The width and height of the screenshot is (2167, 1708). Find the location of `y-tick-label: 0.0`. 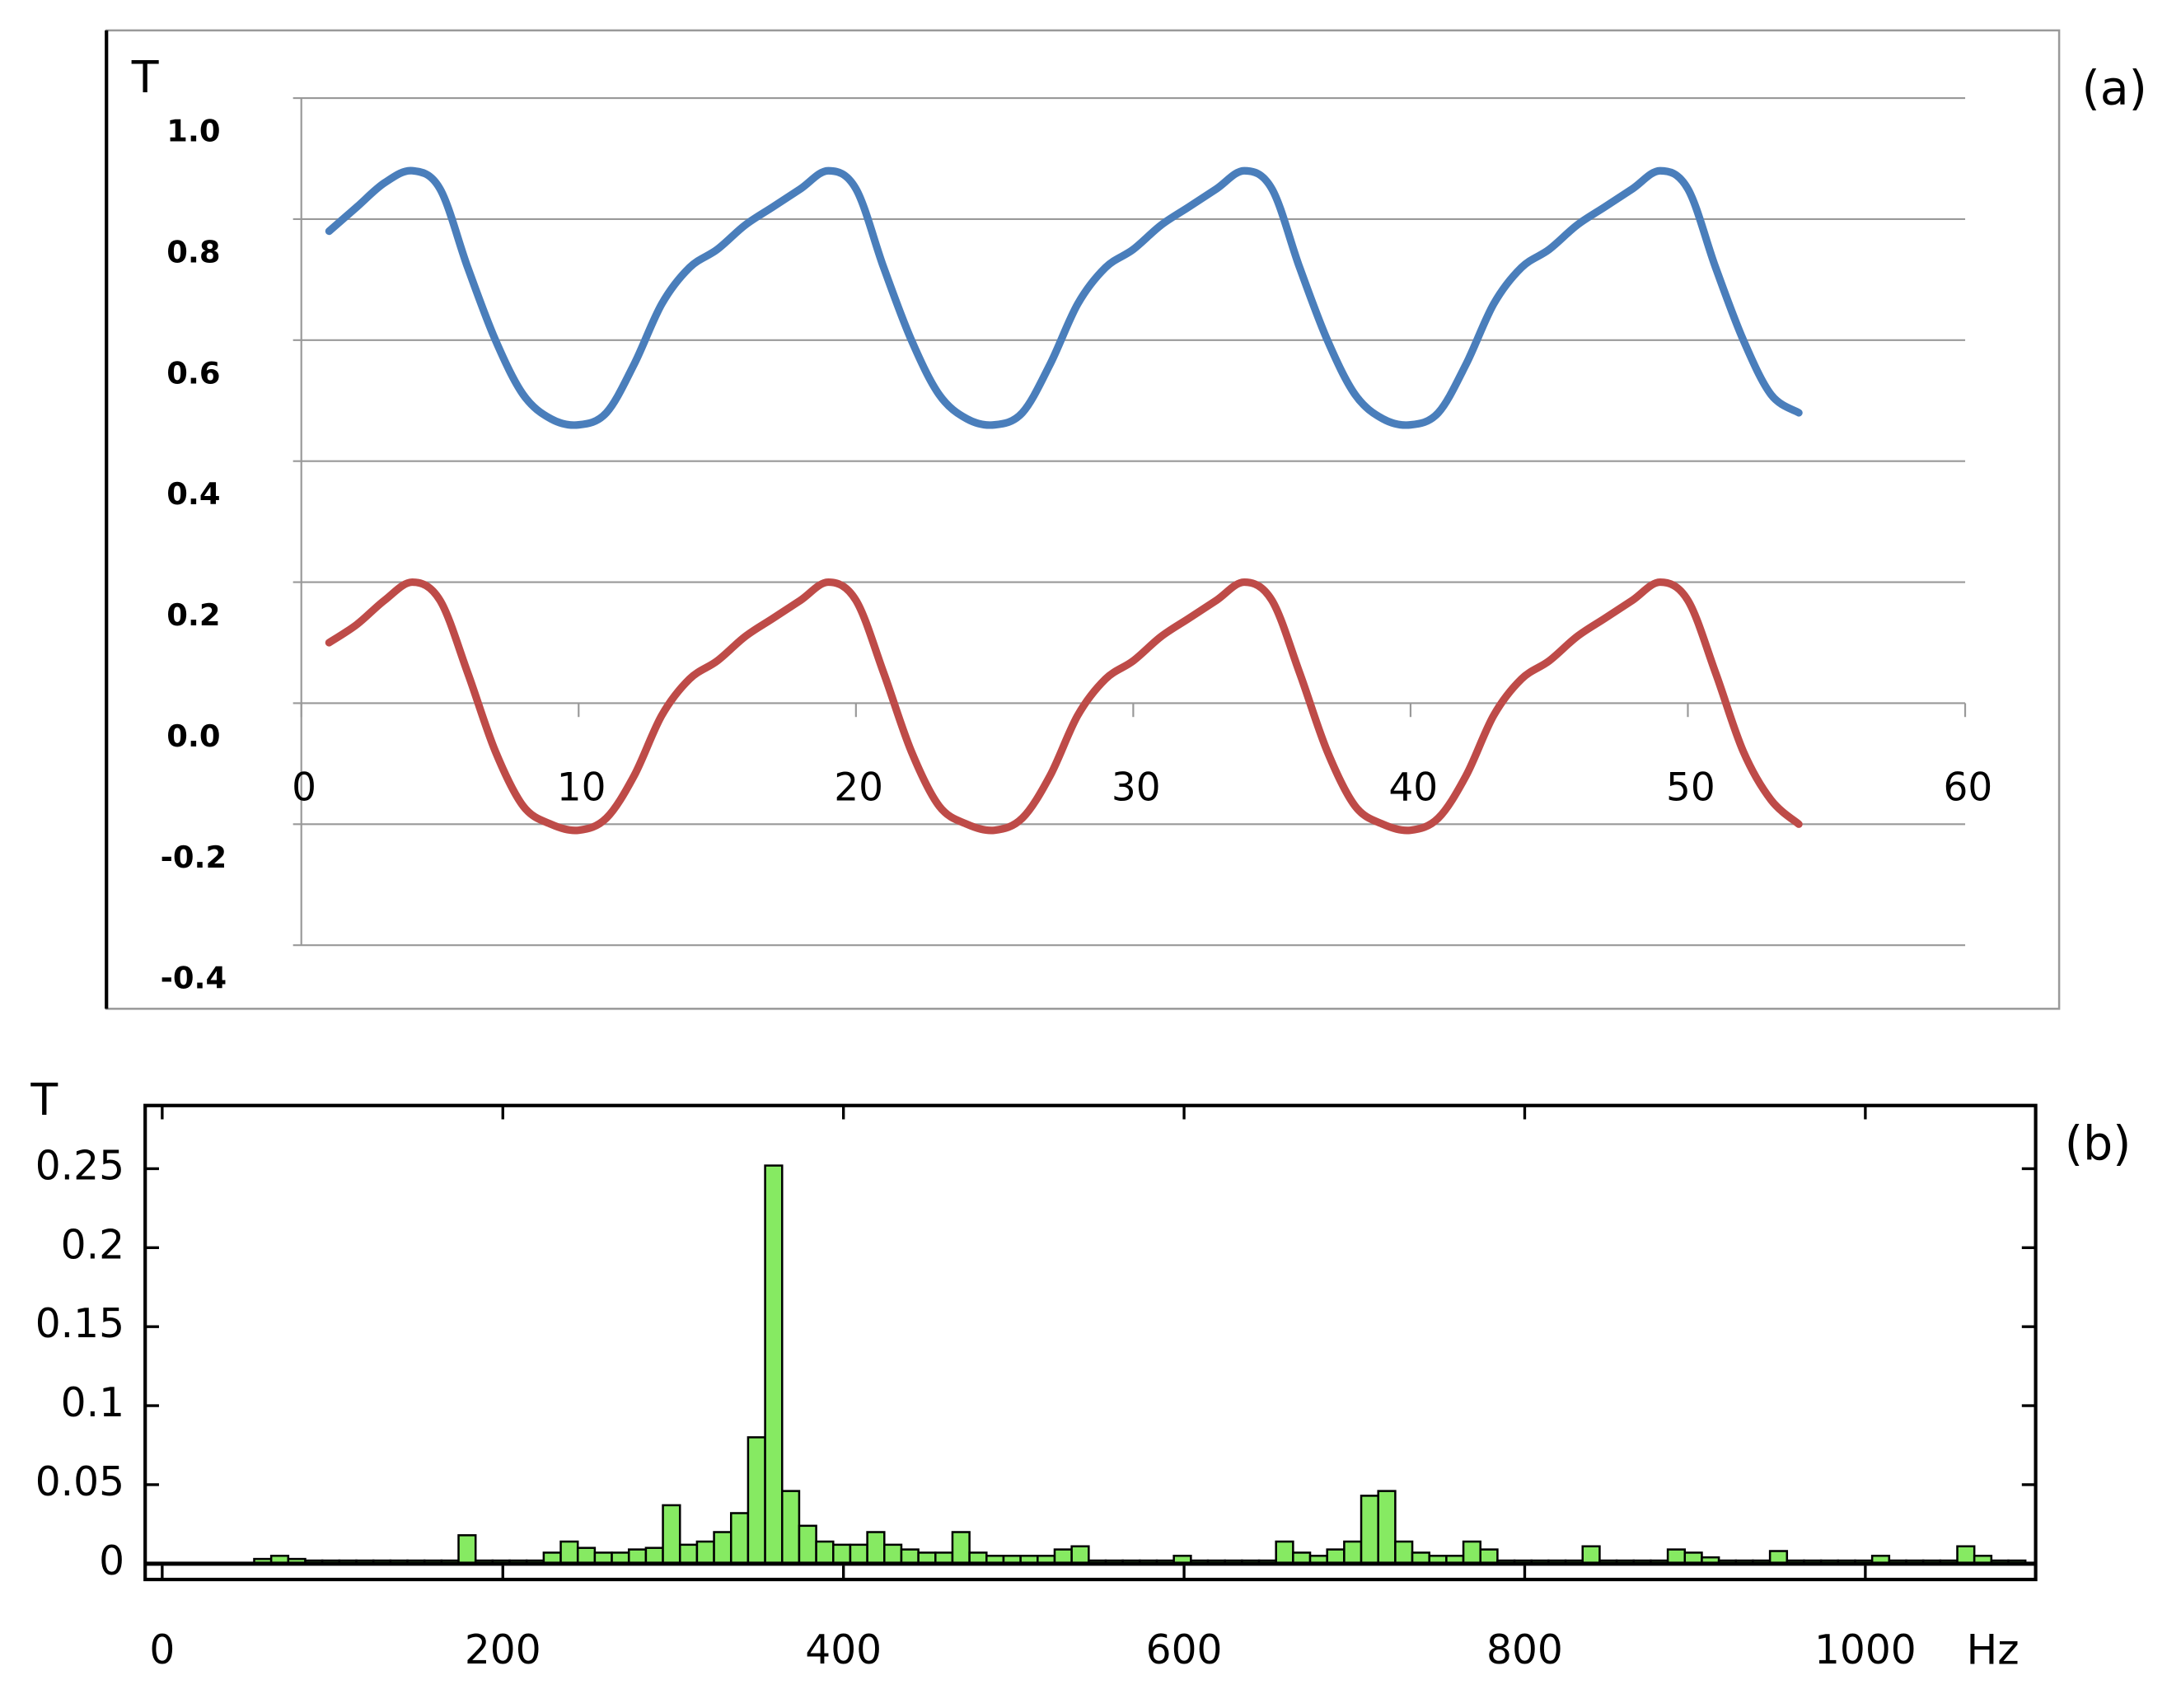

y-tick-label: 0.0 is located at coordinates (193, 736).